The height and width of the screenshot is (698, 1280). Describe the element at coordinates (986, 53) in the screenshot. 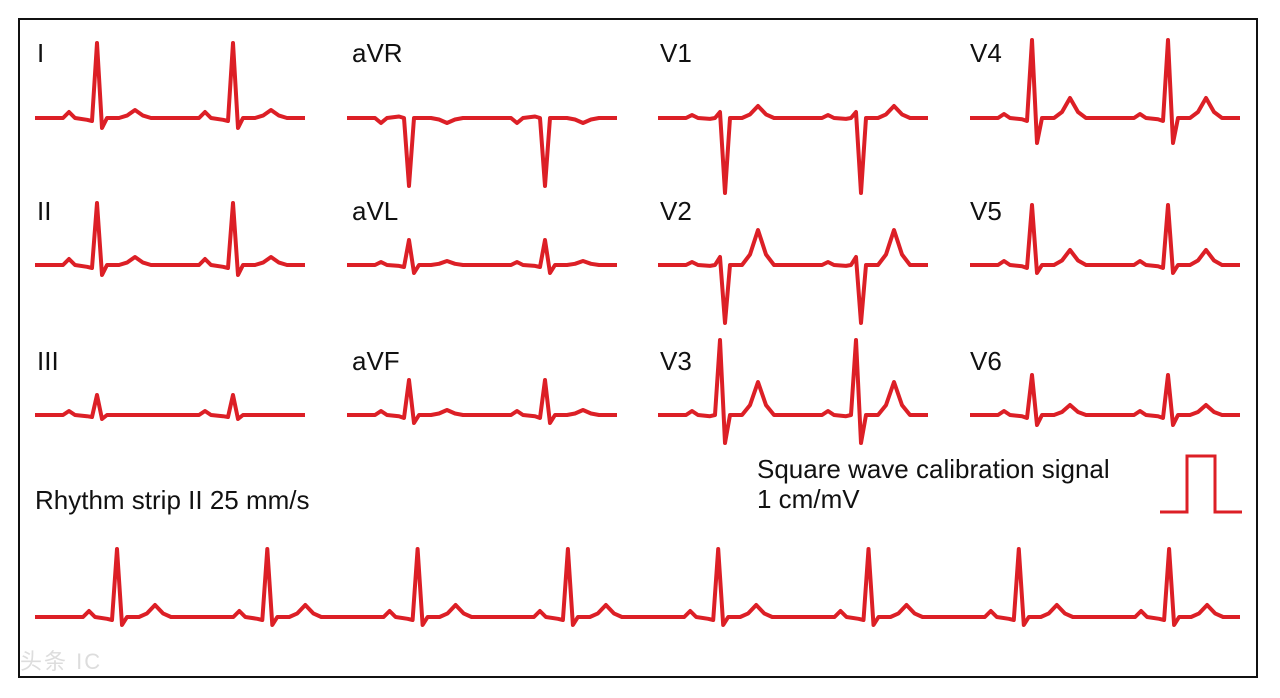

I see `lead-label-V4: V4` at that location.